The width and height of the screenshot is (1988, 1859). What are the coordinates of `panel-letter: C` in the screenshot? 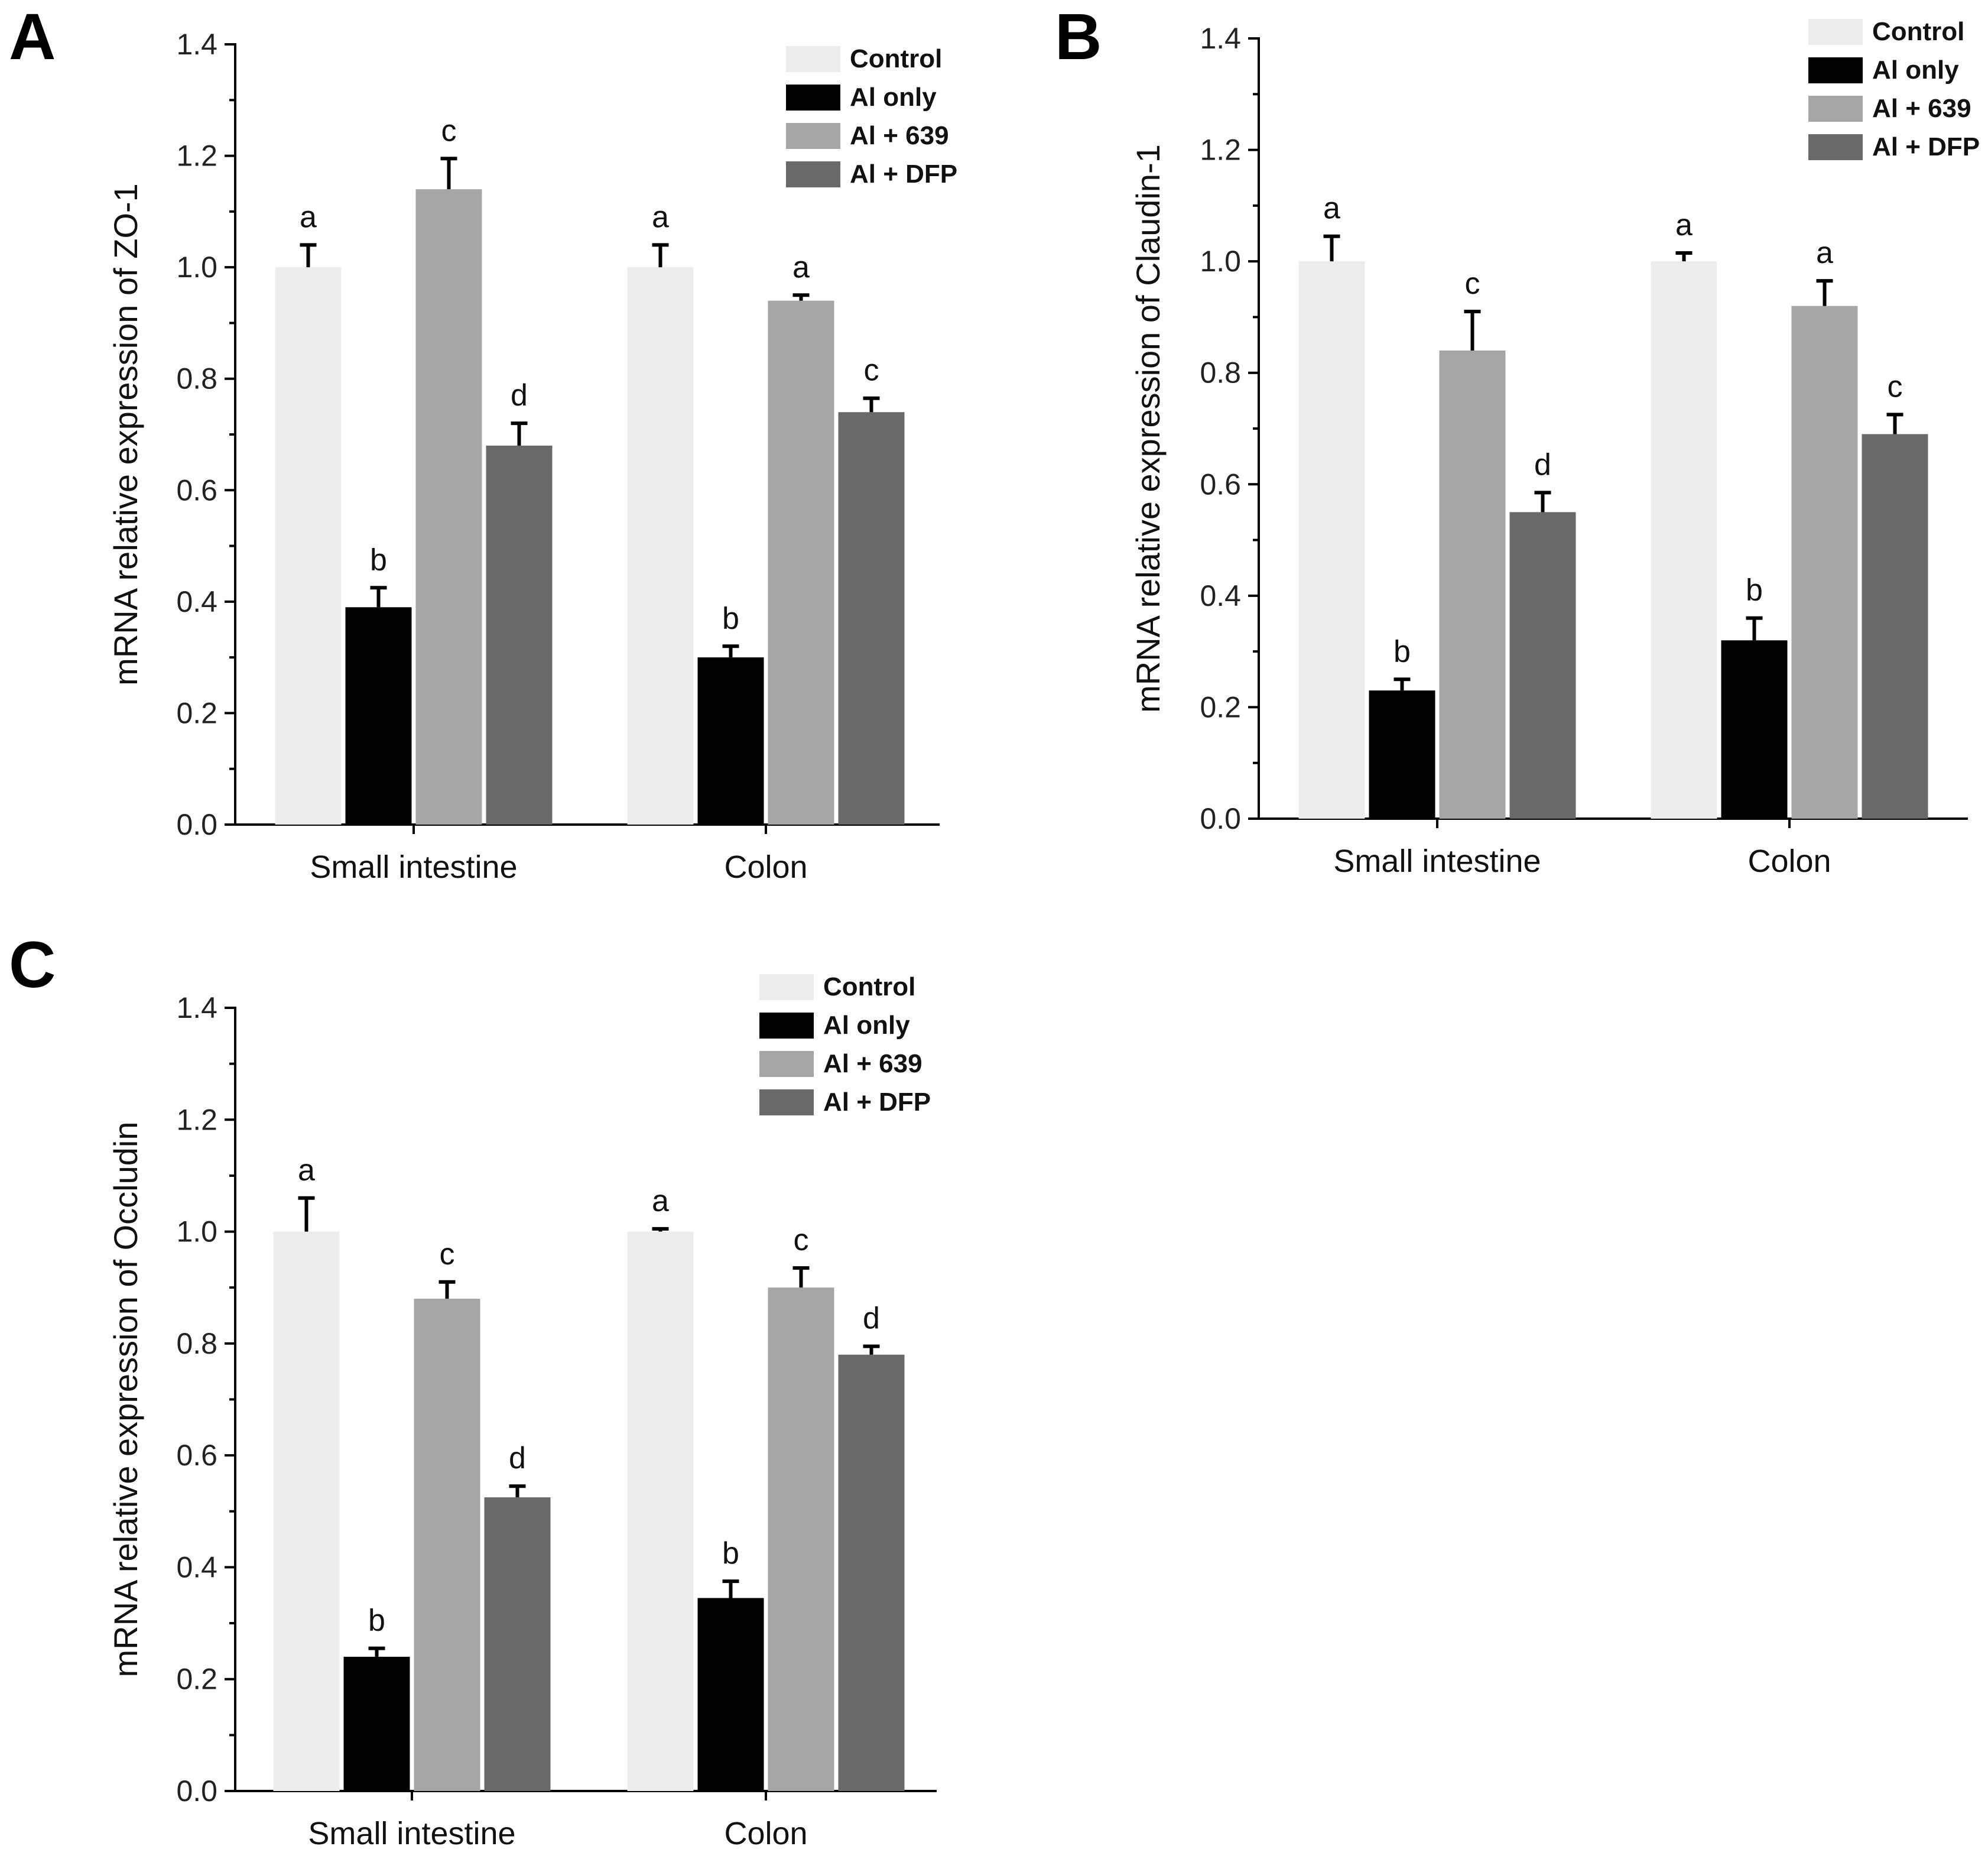 It's located at (32, 965).